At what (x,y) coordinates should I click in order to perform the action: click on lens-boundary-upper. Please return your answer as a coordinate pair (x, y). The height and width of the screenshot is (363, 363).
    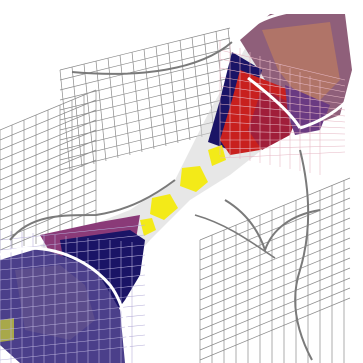
    Looking at the image, I should click on (292, 69).